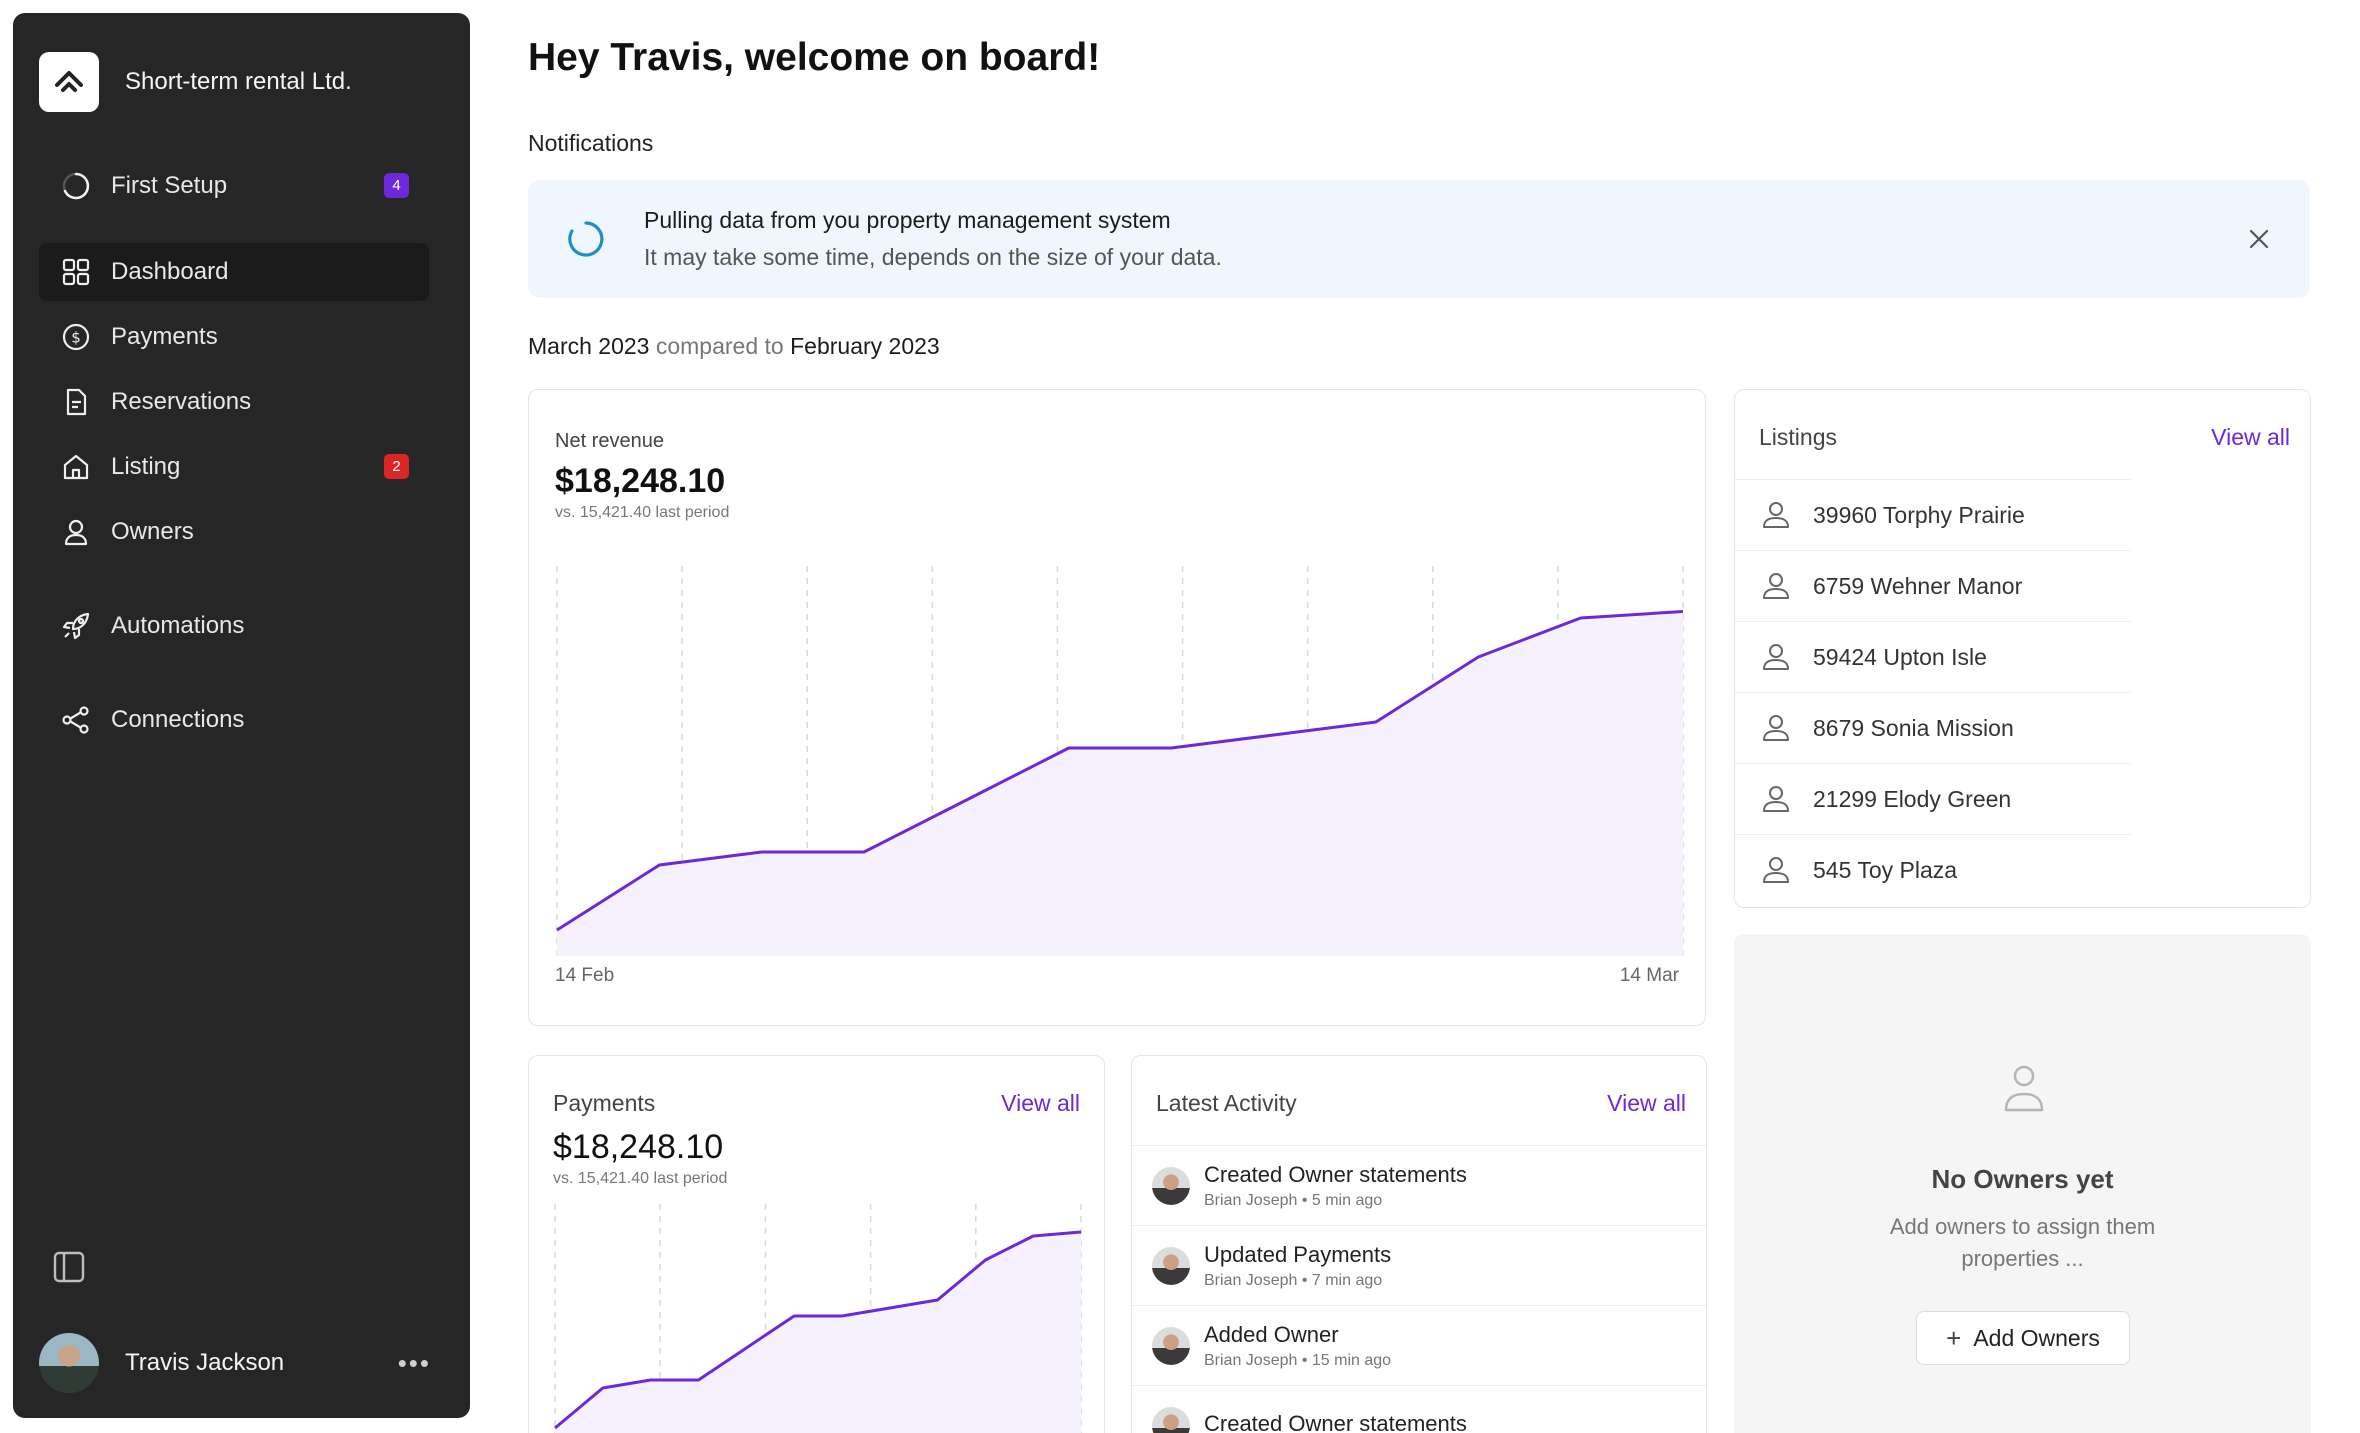 This screenshot has height=1433, width=2360. What do you see at coordinates (2036, 1337) in the screenshot?
I see `add-owners-label: Add Owners` at bounding box center [2036, 1337].